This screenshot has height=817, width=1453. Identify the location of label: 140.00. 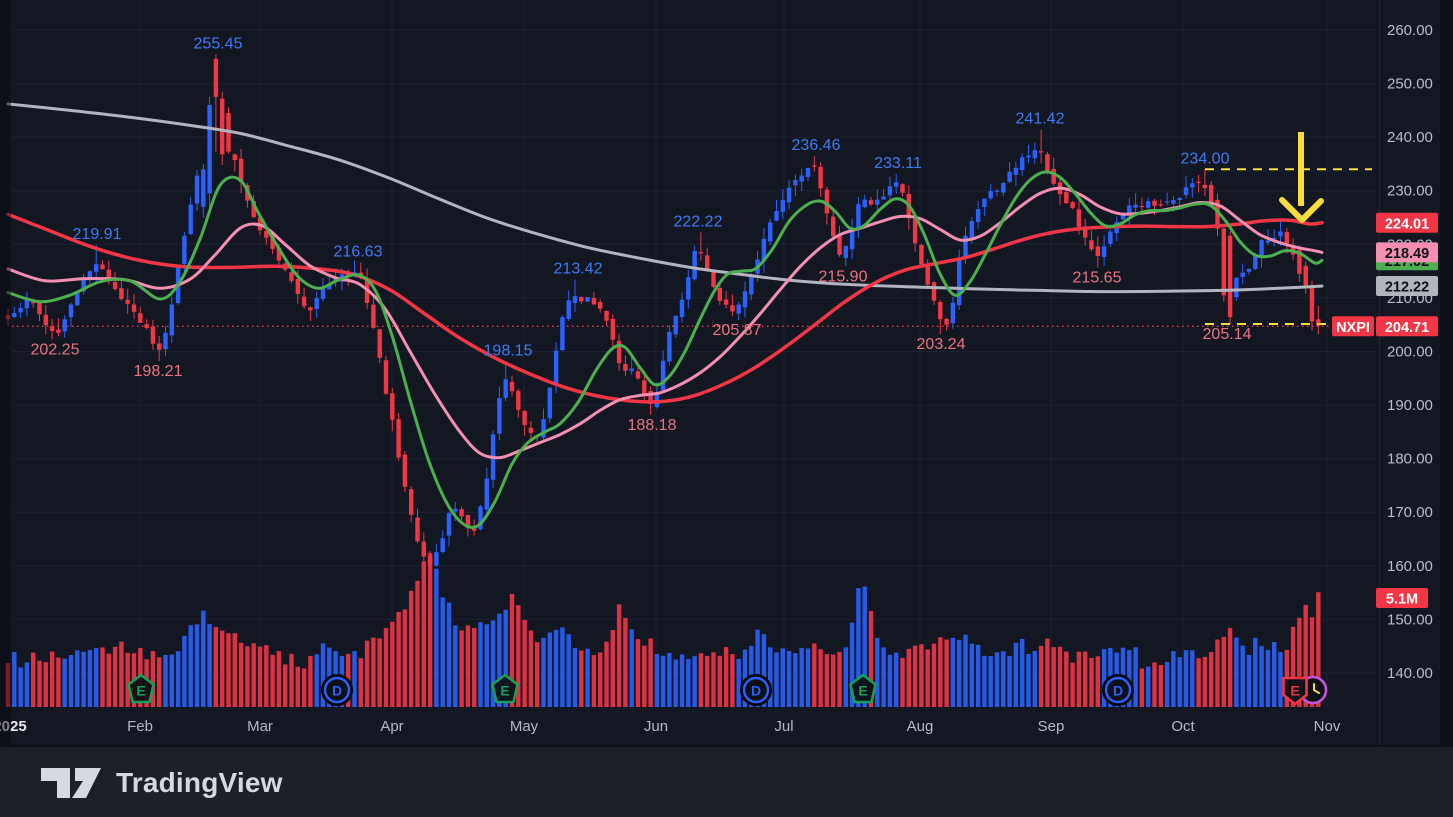
(1410, 673).